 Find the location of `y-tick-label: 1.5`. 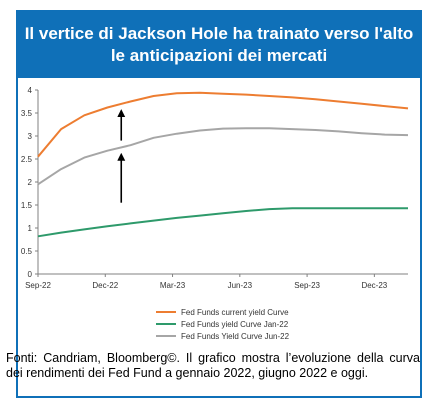

y-tick-label: 1.5 is located at coordinates (27, 205).